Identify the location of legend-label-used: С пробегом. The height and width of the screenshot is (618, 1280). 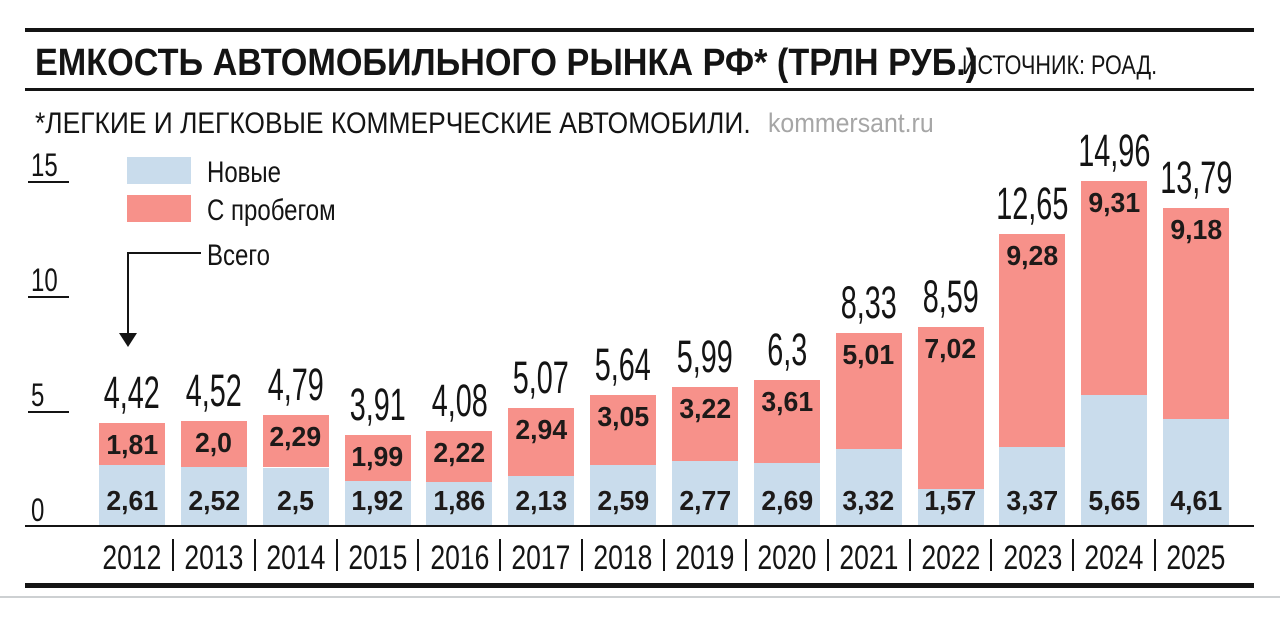
(271, 210).